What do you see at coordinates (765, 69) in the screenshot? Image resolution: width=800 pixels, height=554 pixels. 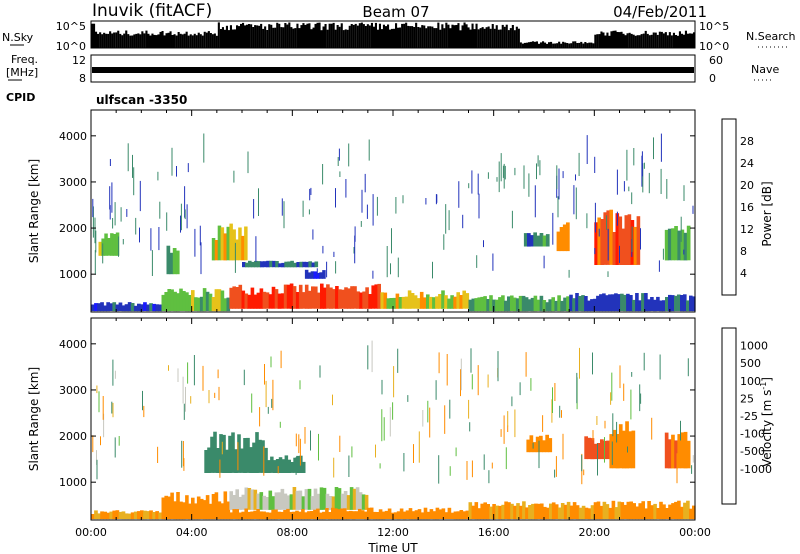 I see `nave-label: Nave` at bounding box center [765, 69].